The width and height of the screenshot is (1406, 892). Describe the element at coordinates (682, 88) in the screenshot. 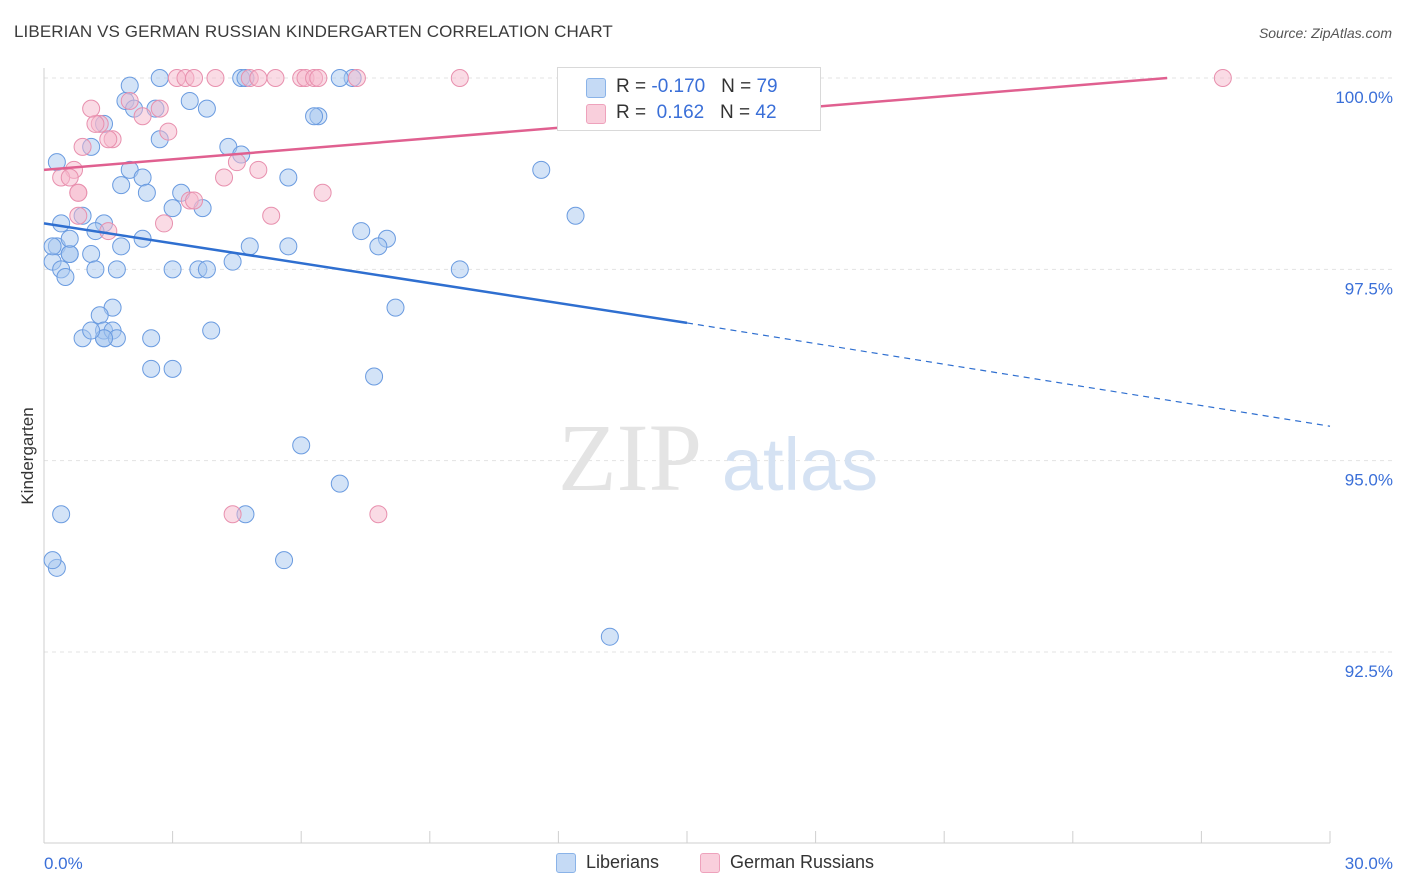

I see `legend-row-liberians: R = -0.170 N = 79` at that location.